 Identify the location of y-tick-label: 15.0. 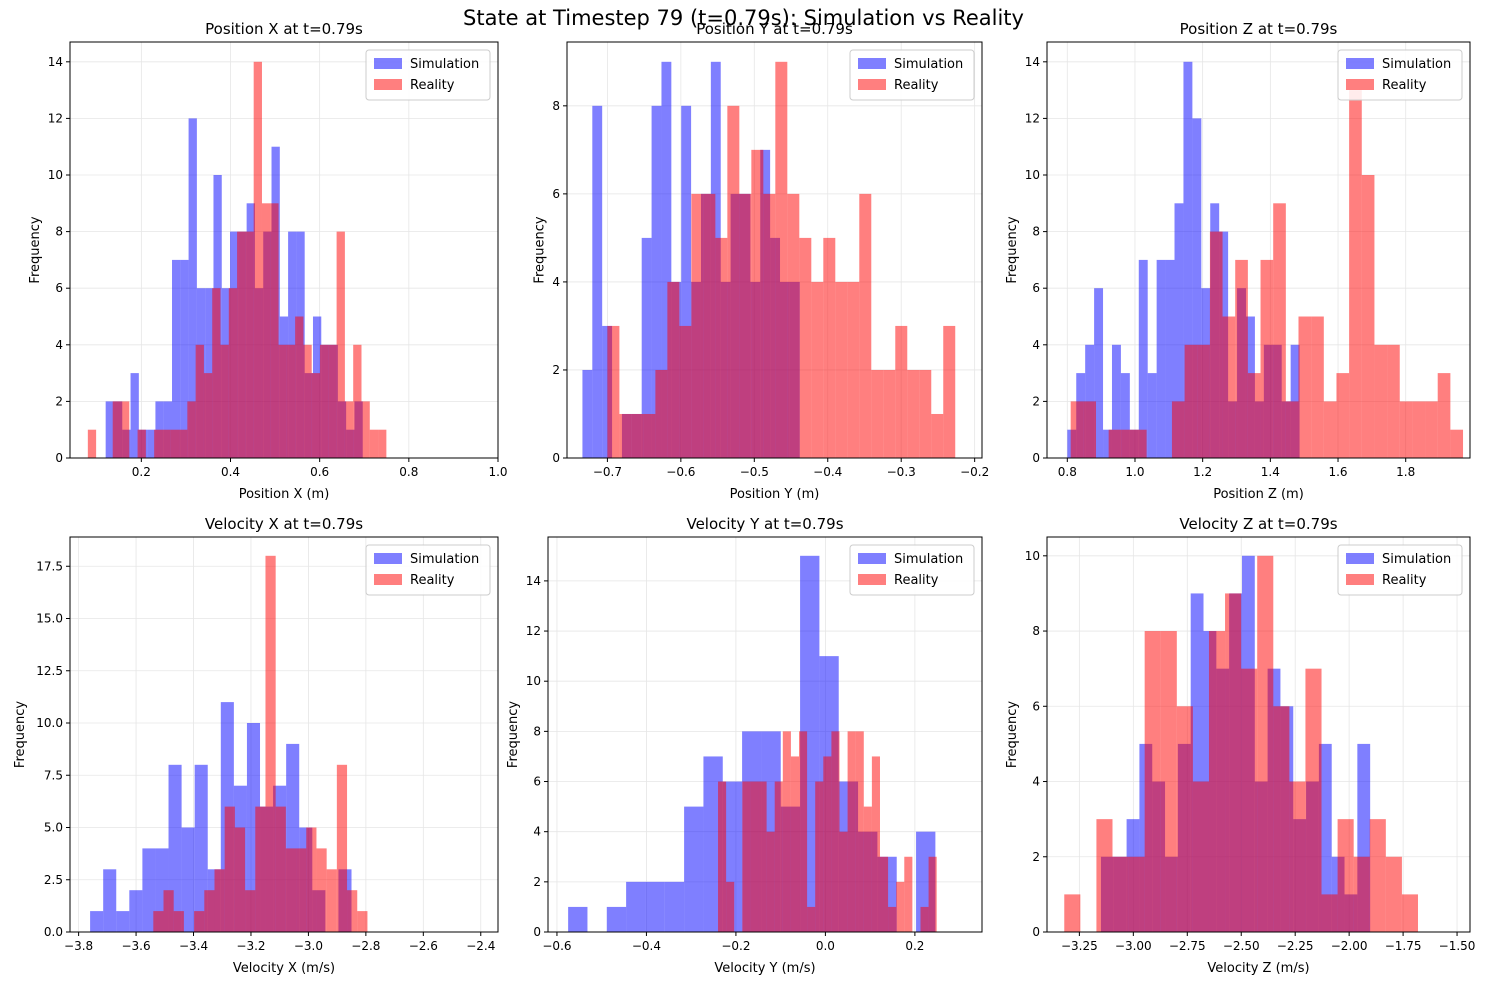
(49, 619).